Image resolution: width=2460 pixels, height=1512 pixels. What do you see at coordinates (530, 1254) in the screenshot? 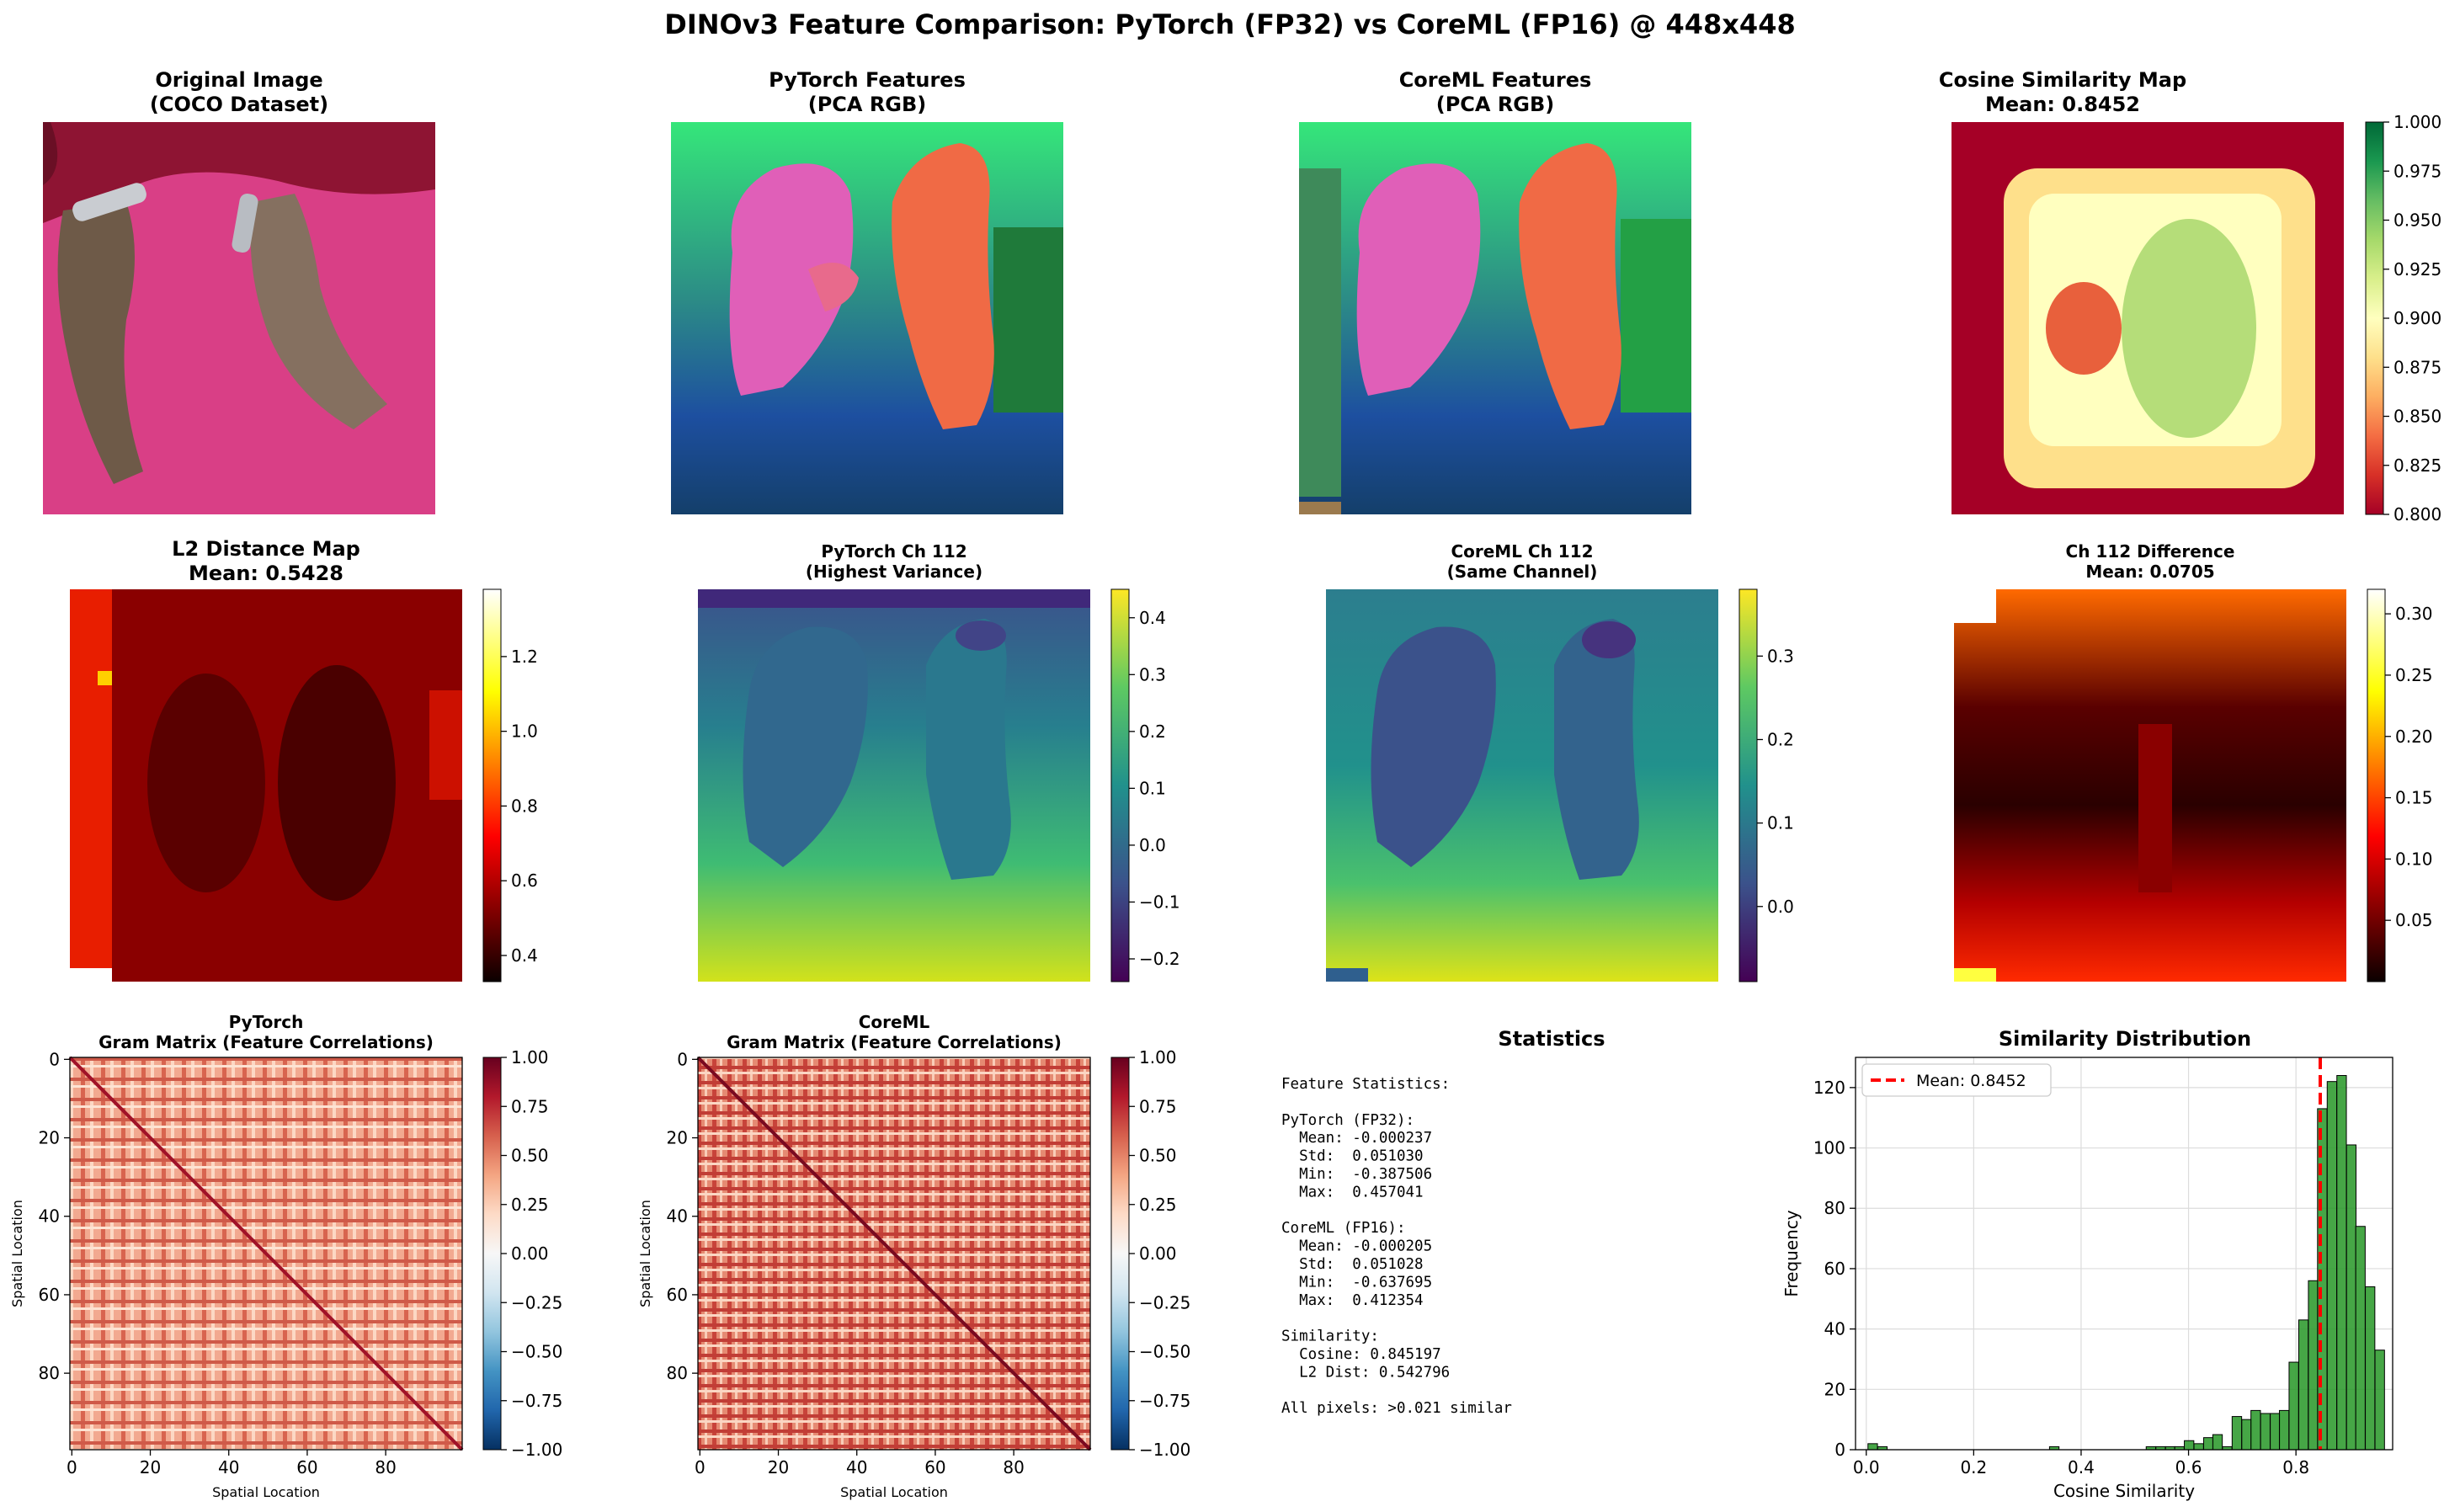
I see `colorbar-tick-label: 0.00` at bounding box center [530, 1254].